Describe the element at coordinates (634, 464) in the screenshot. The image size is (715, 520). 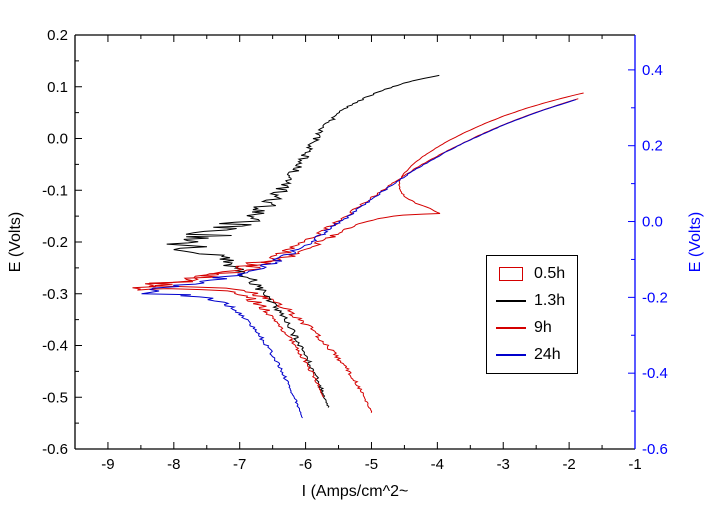
I see `x-tick-label: -1` at that location.